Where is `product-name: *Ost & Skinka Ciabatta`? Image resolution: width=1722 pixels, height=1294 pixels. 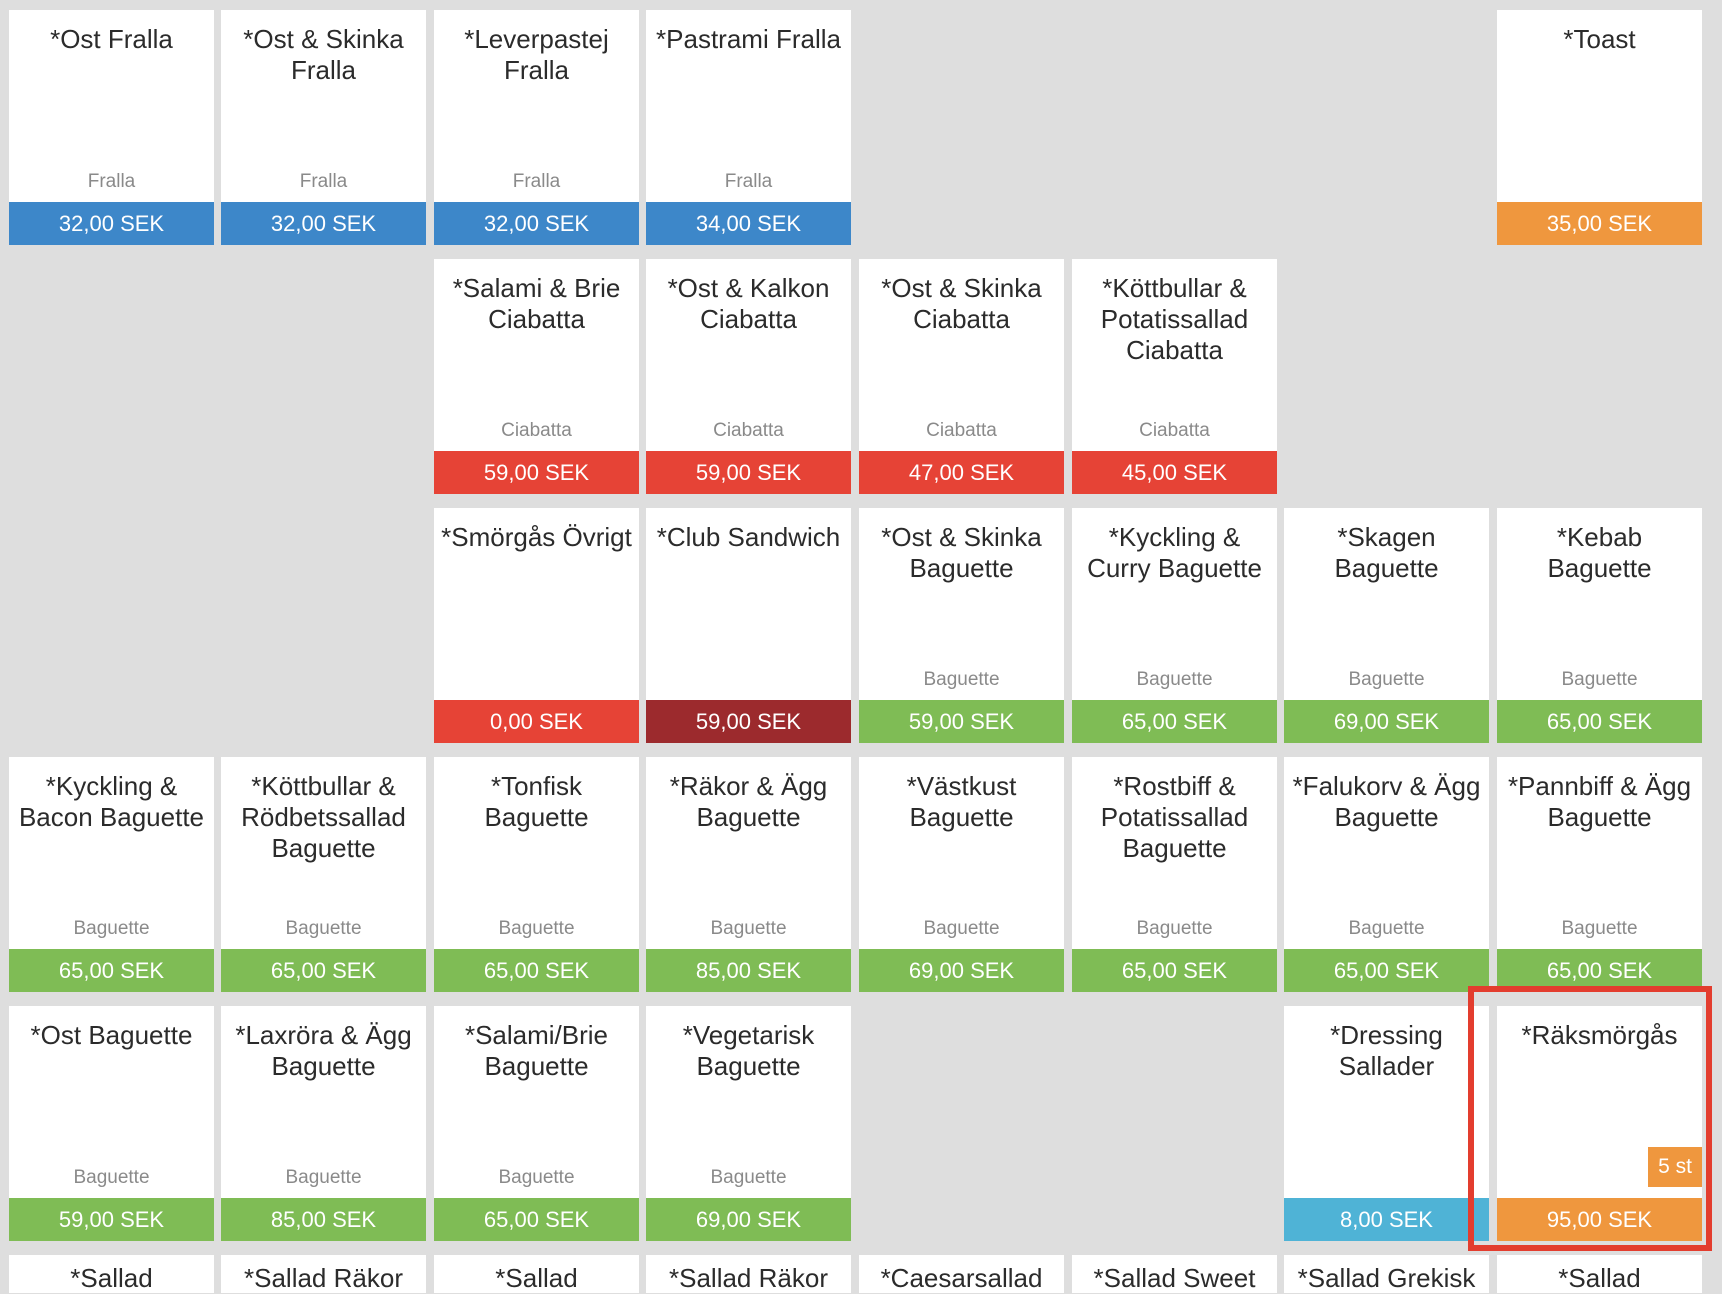 product-name: *Ost & Skinka Ciabatta is located at coordinates (961, 303).